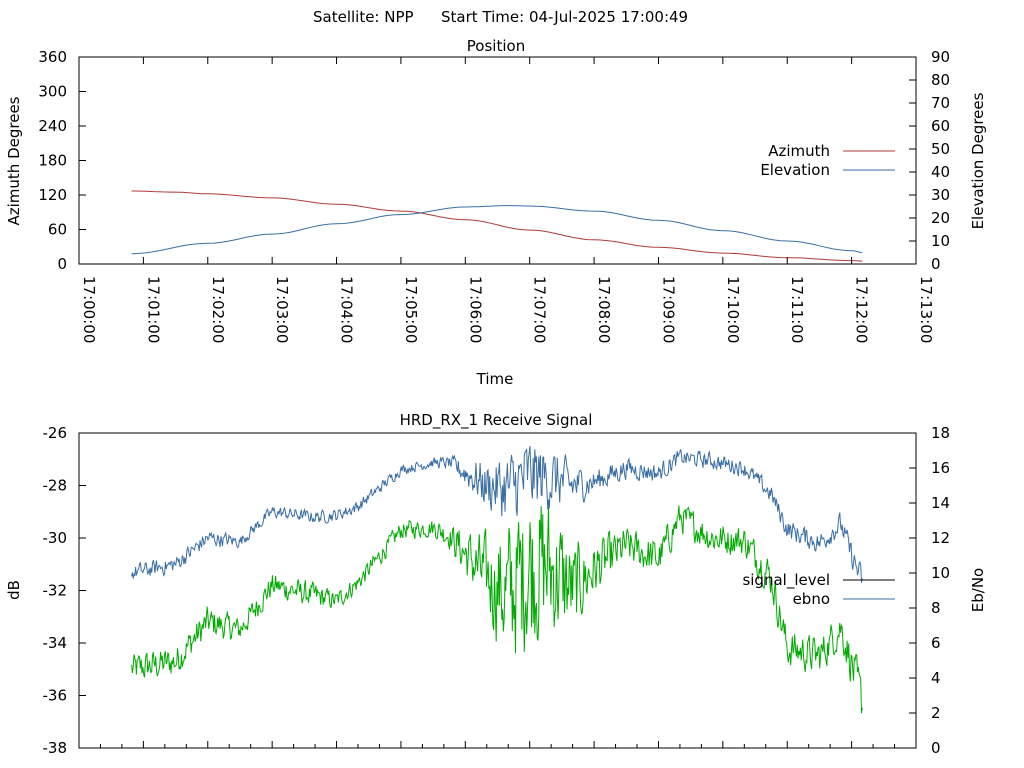 This screenshot has width=1024, height=768. What do you see at coordinates (55, 591) in the screenshot?
I see `signal-y-tick-label: -32` at bounding box center [55, 591].